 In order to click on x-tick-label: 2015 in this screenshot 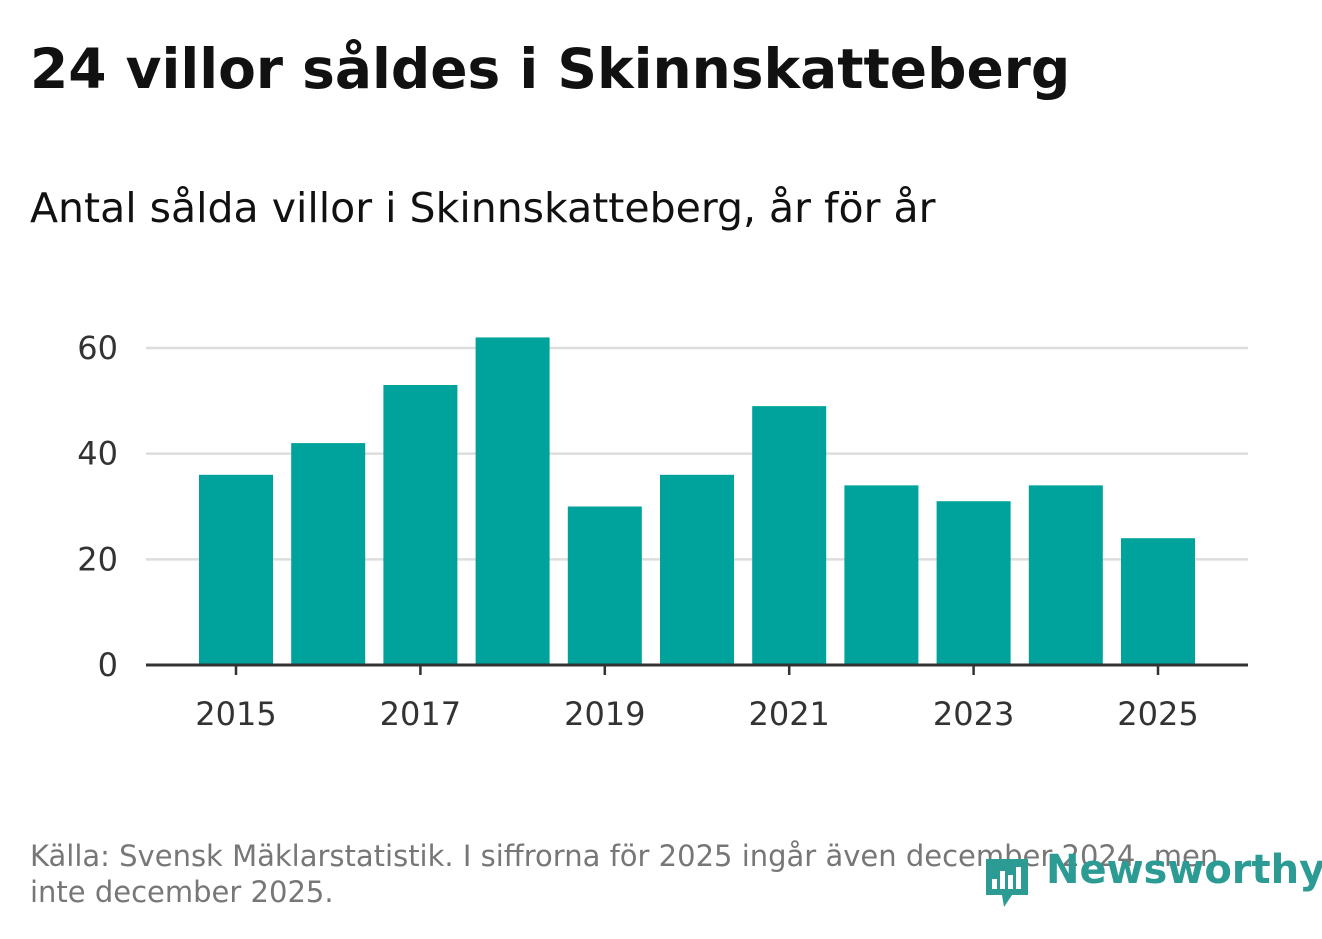, I will do `click(235, 714)`.